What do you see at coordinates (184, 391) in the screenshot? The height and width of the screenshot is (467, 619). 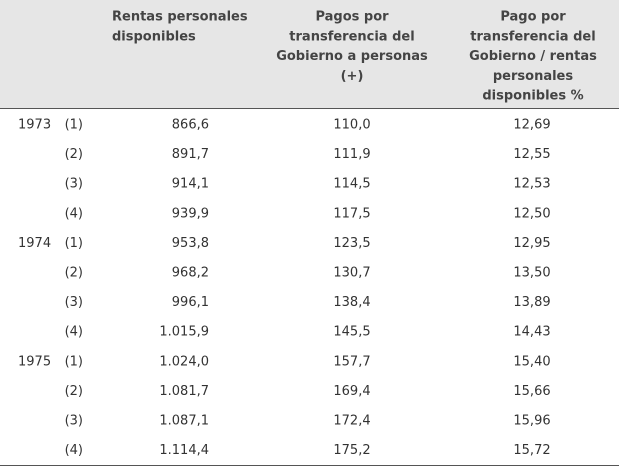 I see `cell-value: 1.081,7` at bounding box center [184, 391].